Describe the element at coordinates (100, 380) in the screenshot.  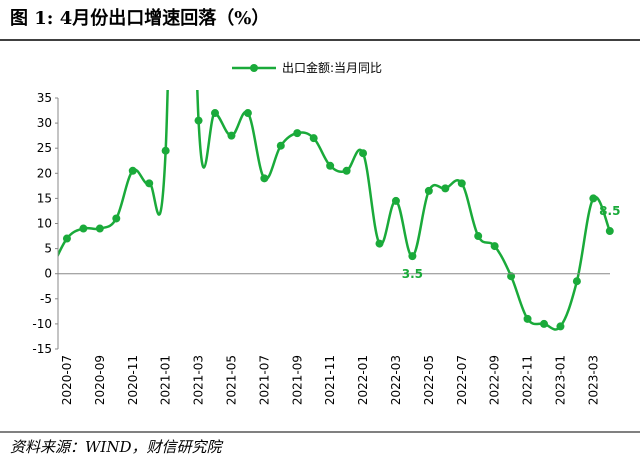
I see `x-tick-label: 2020-09` at that location.